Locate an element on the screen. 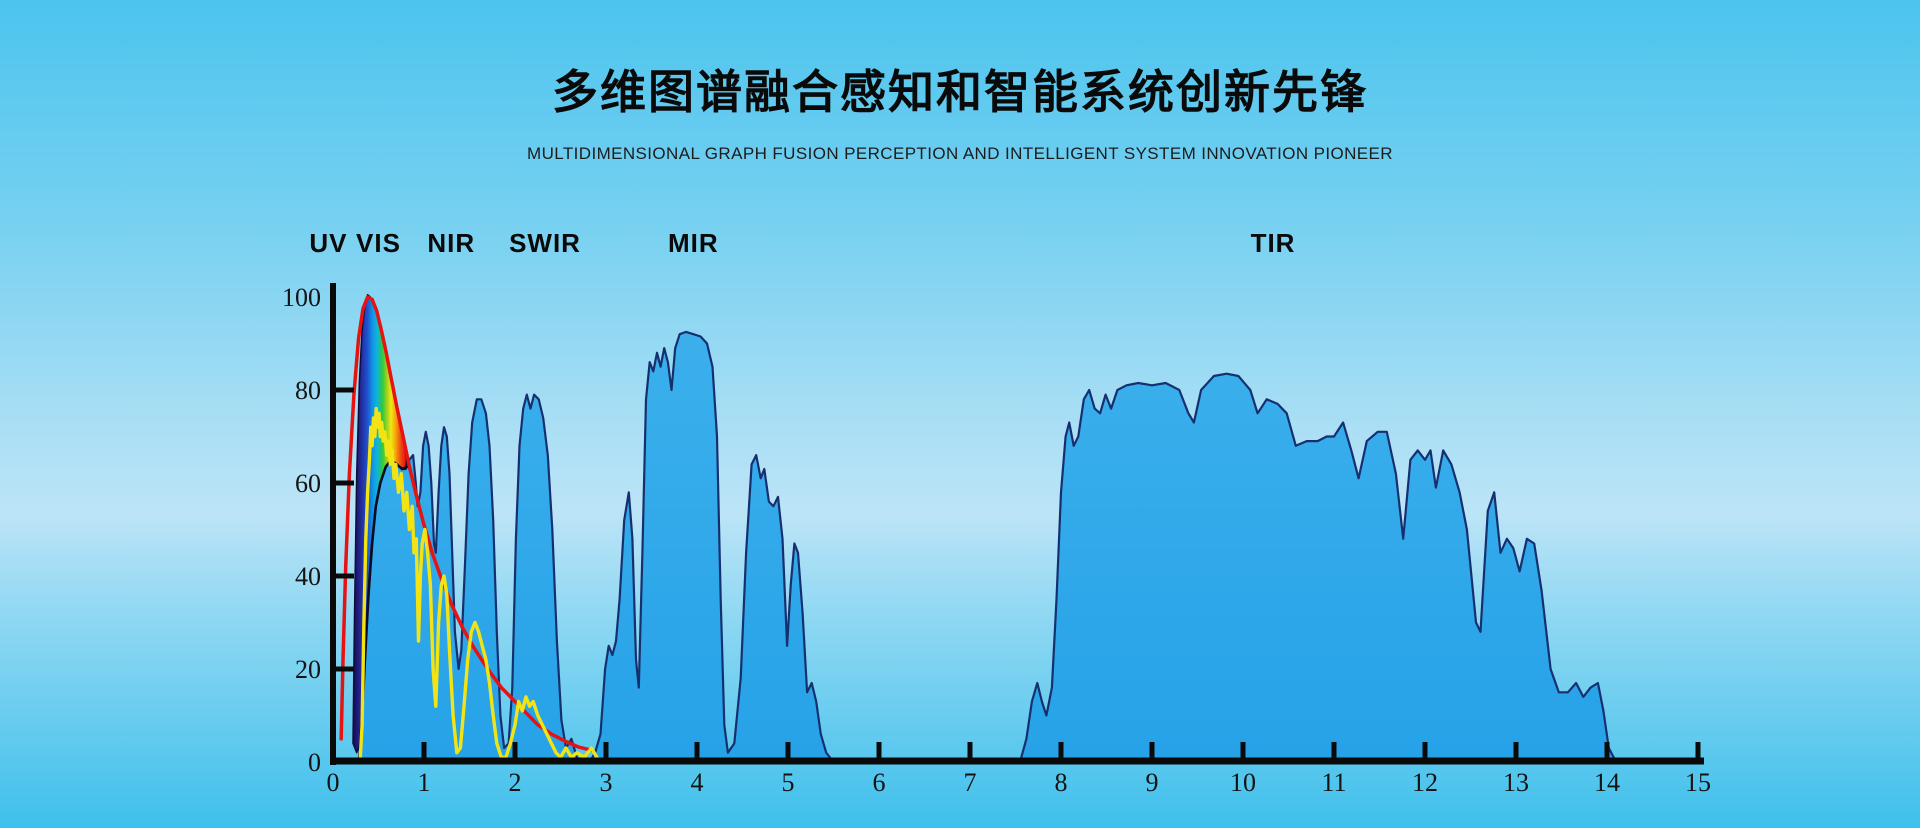 This screenshot has width=1920, height=828. band-label-vis: VIS is located at coordinates (378, 243).